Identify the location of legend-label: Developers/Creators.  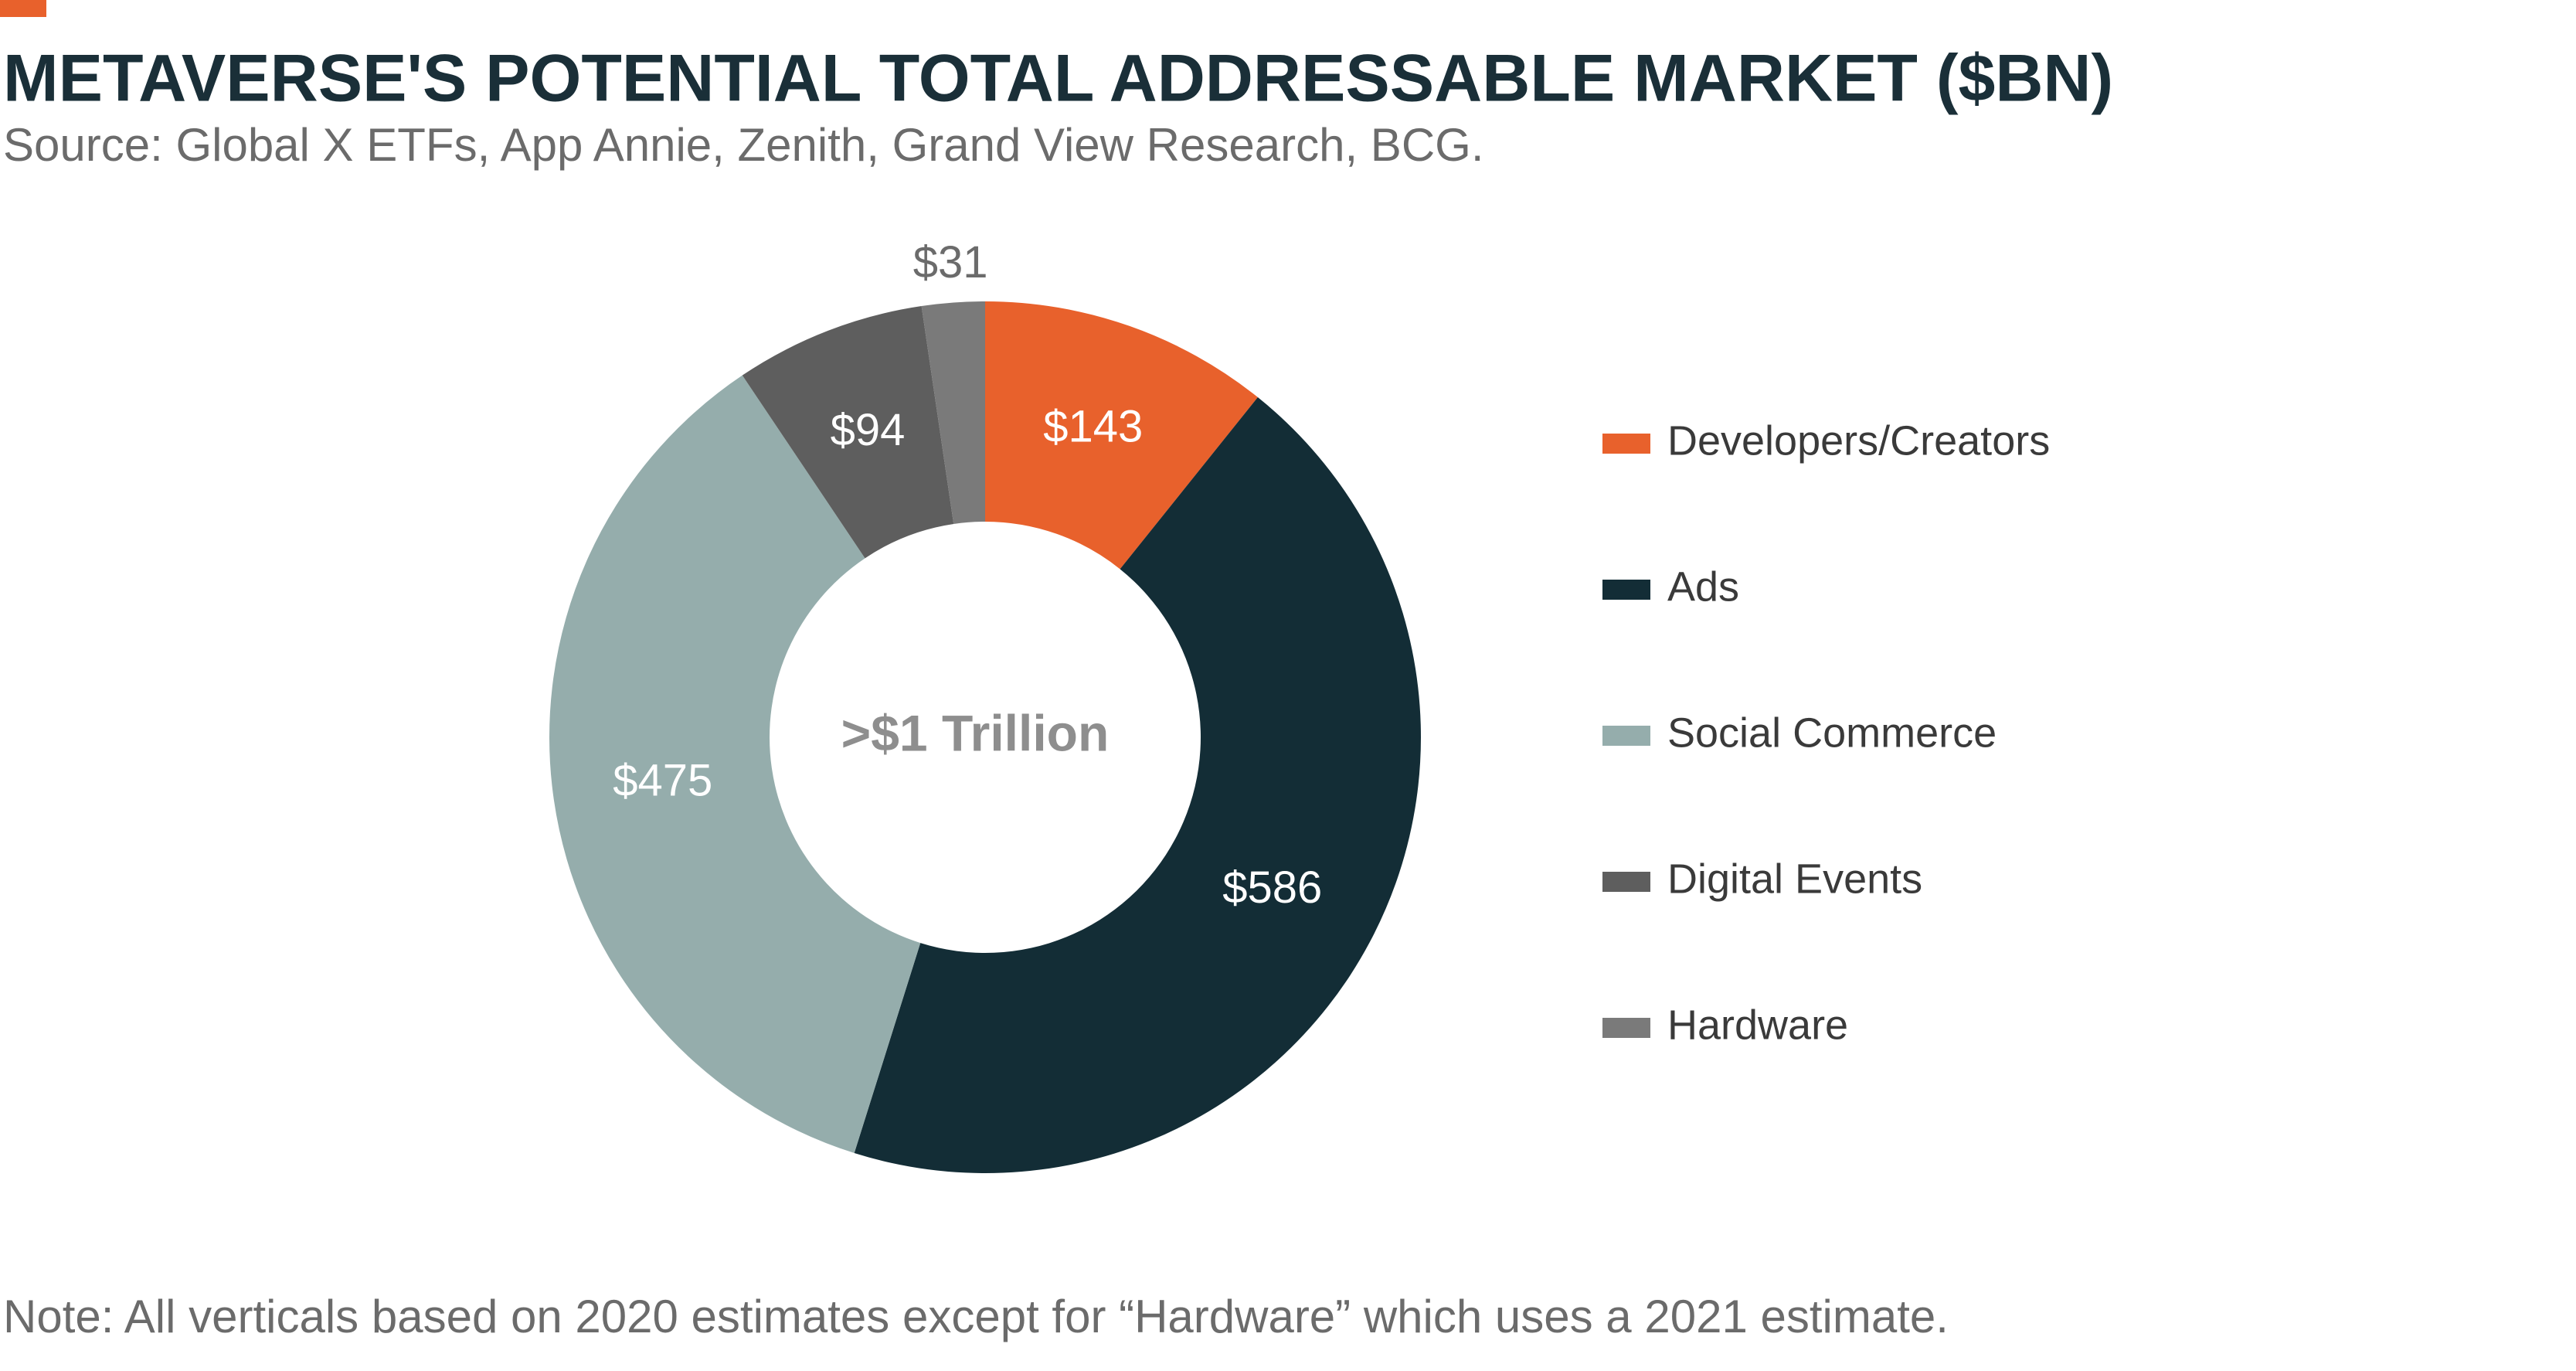
(1858, 440).